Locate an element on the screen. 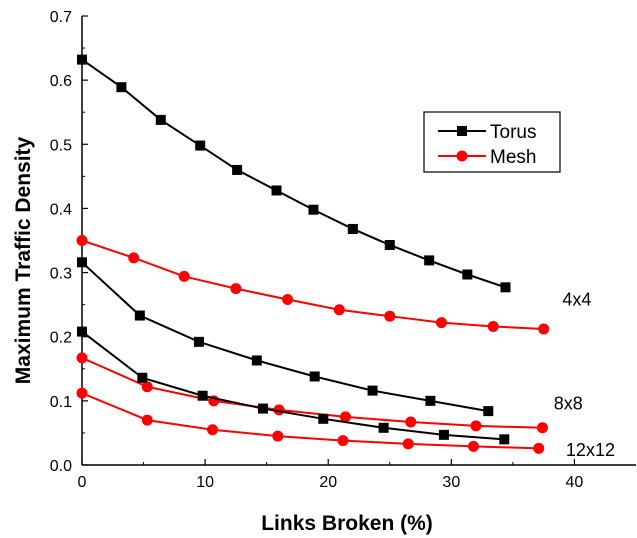 The width and height of the screenshot is (637, 538). y-tick-label: 0.2 is located at coordinates (61, 338).